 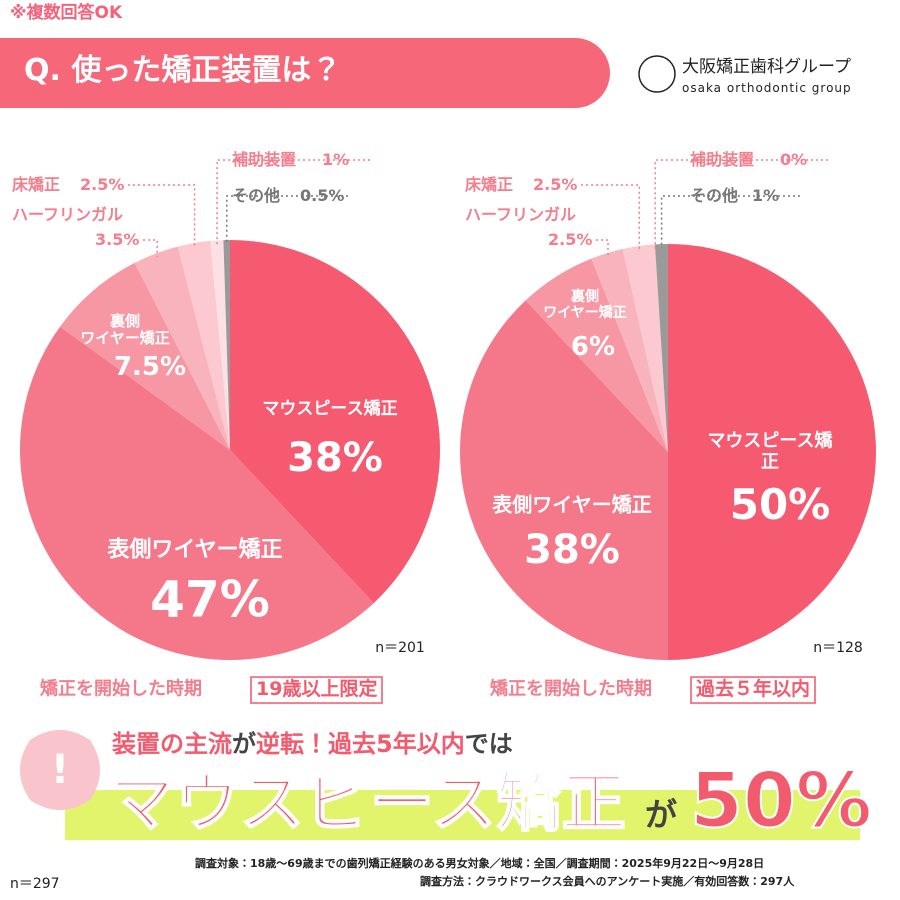 What do you see at coordinates (210, 599) in the screenshot?
I see `slice-value: 47%` at bounding box center [210, 599].